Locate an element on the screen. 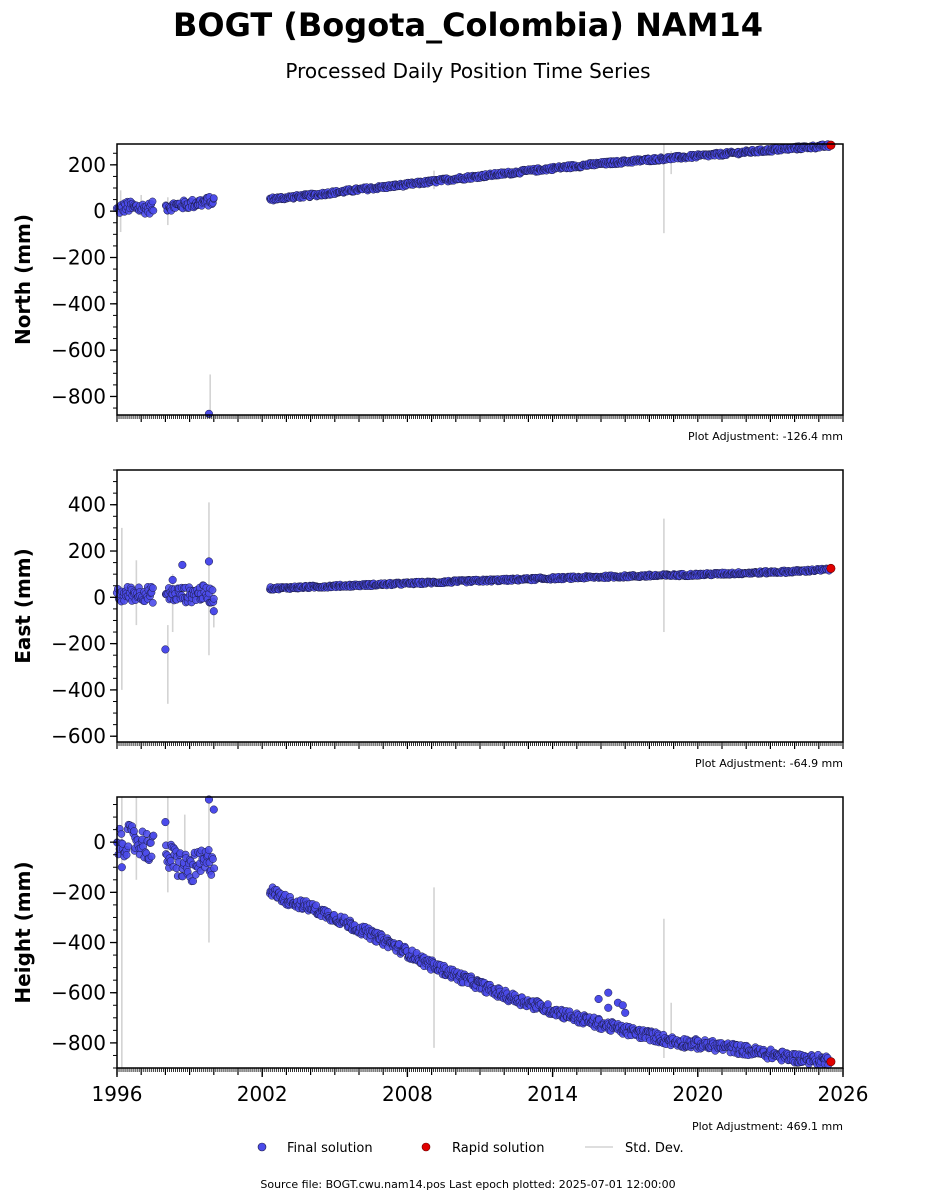 The height and width of the screenshot is (1200, 937). east-ytick-label-4: −400 is located at coordinates (78, 690).